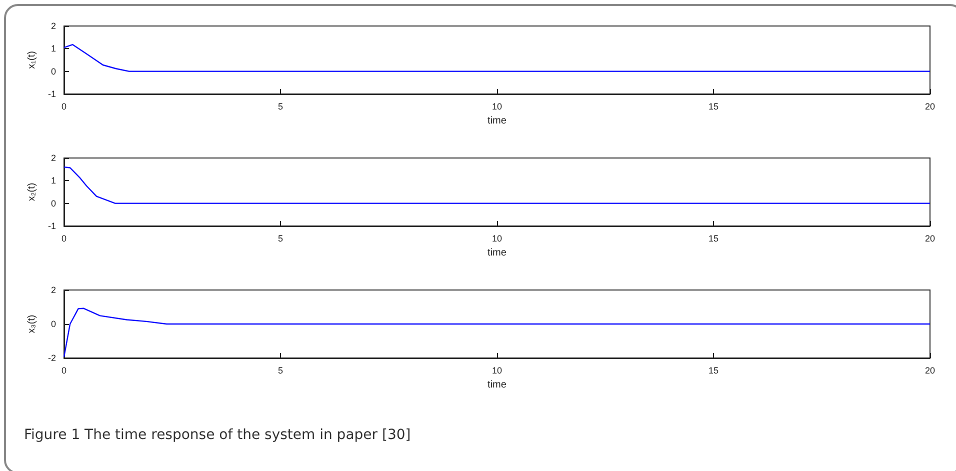  Describe the element at coordinates (32, 324) in the screenshot. I see `y-axis-title: x₃(t)` at that location.